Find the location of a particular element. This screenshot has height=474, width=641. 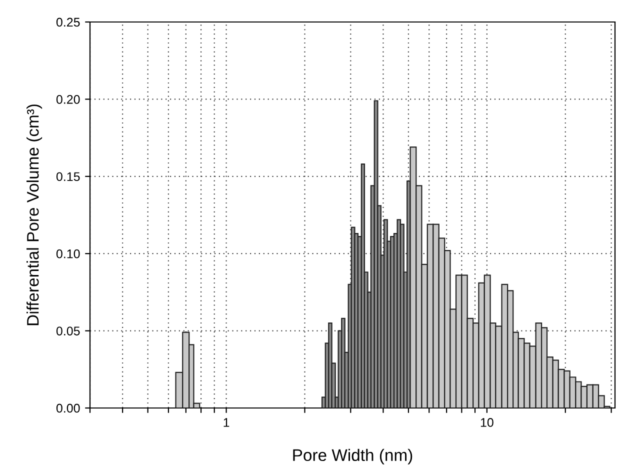

x-tick-label: 10 is located at coordinates (487, 422).